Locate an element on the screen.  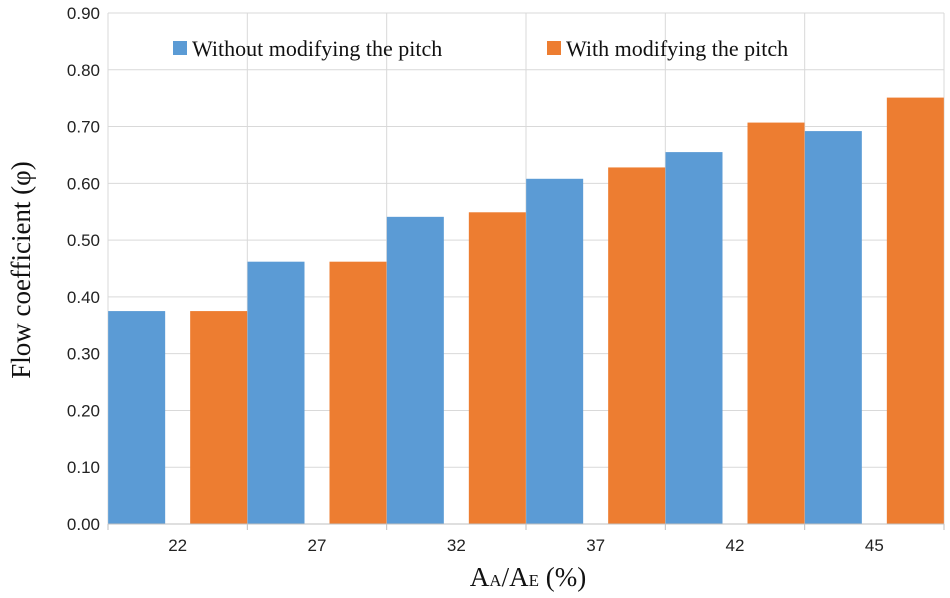
y-tick-label: 0.70 is located at coordinates (83, 127).